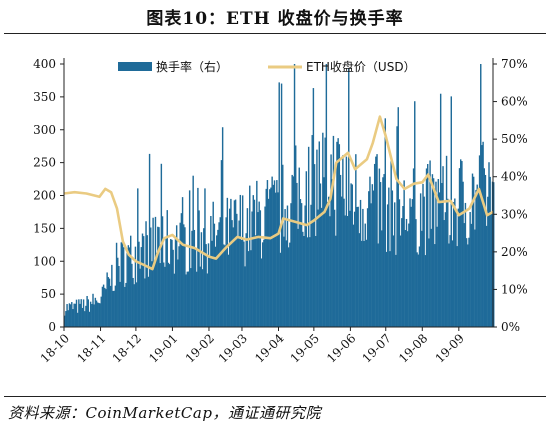 The width and height of the screenshot is (550, 430). I want to click on x-tick-label: 18-11, so click(91, 348).